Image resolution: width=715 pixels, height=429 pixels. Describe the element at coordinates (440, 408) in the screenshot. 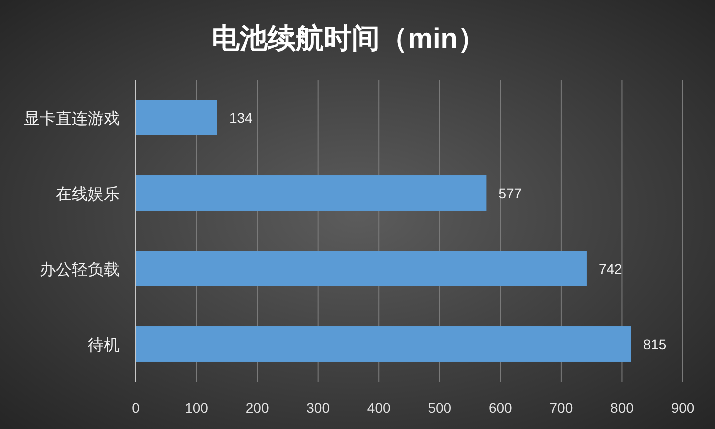

I see `x-tick-label: 500` at that location.